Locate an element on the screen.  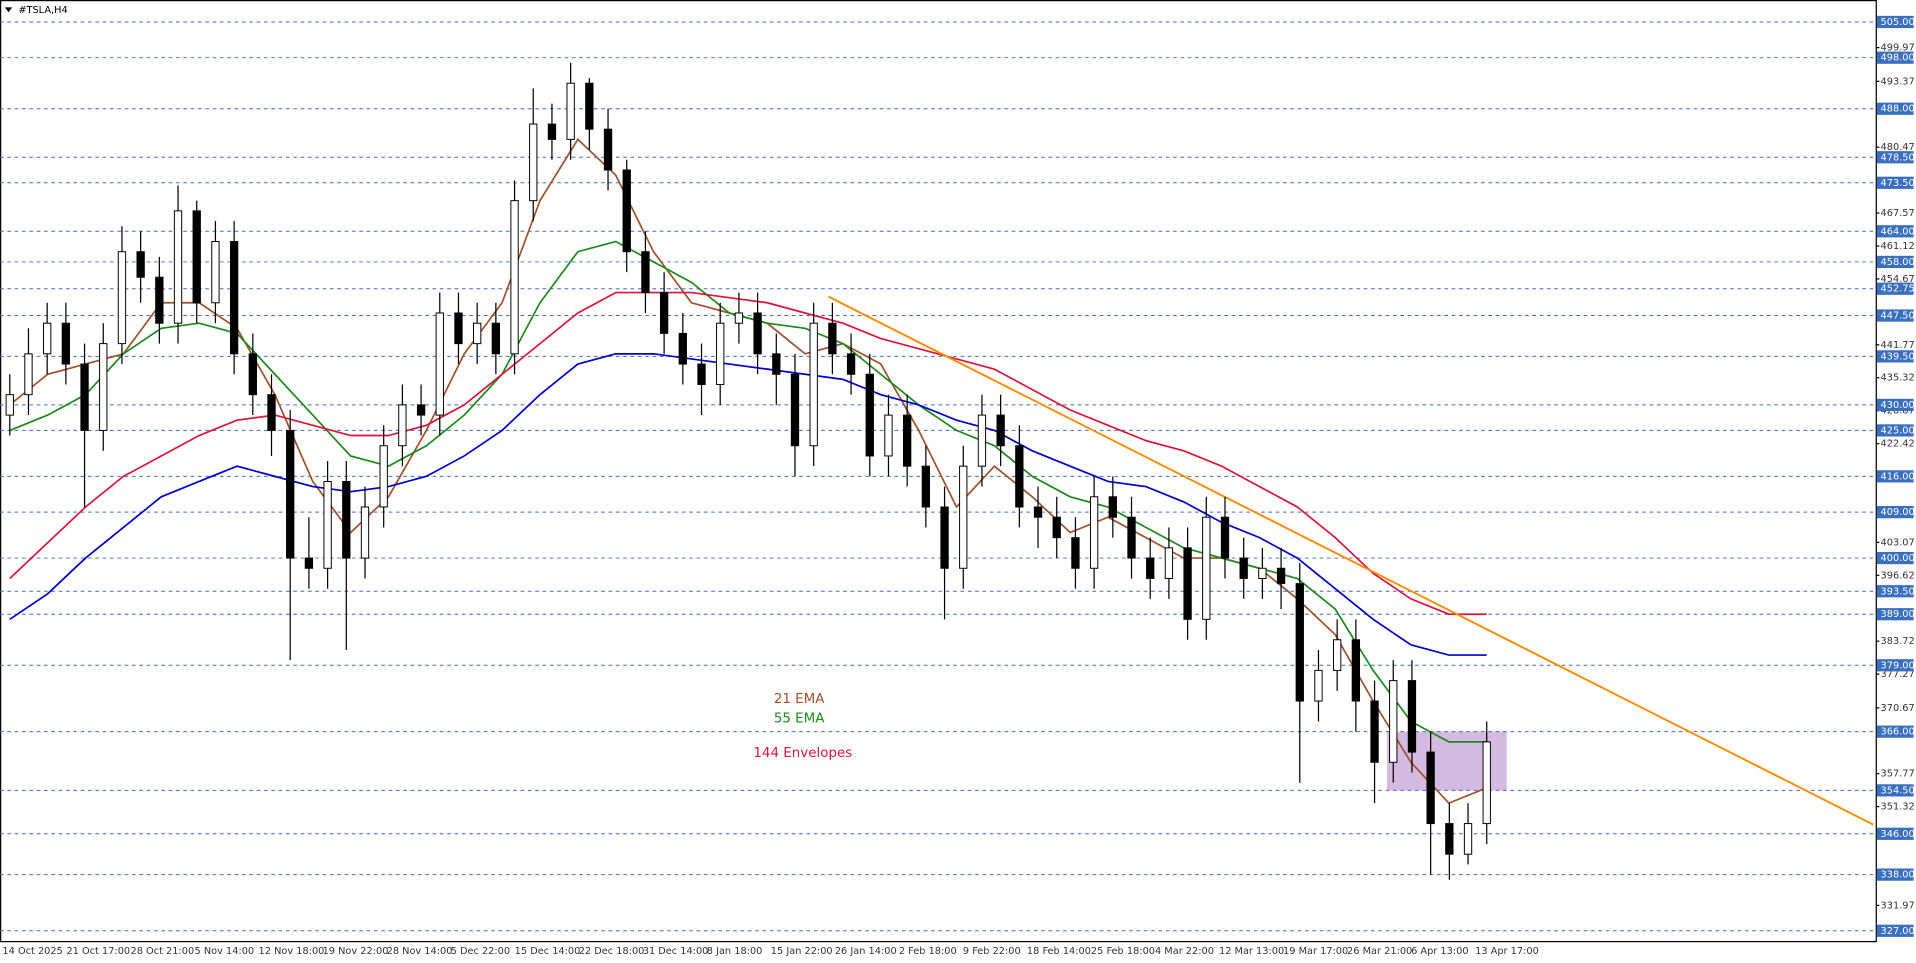
annotation: 55 EMA is located at coordinates (799, 719).